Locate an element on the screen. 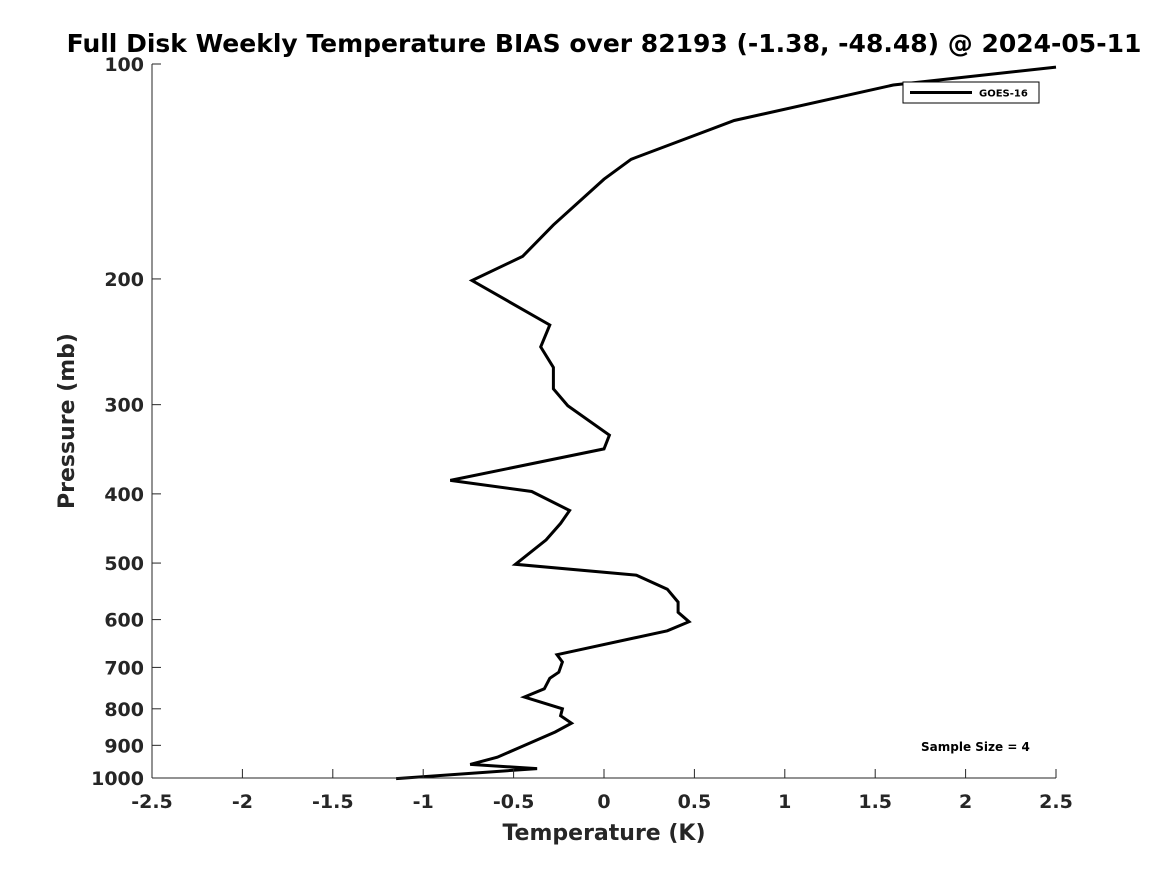 This screenshot has width=1167, height=875. y-tick-label-4: 500 is located at coordinates (124, 564).